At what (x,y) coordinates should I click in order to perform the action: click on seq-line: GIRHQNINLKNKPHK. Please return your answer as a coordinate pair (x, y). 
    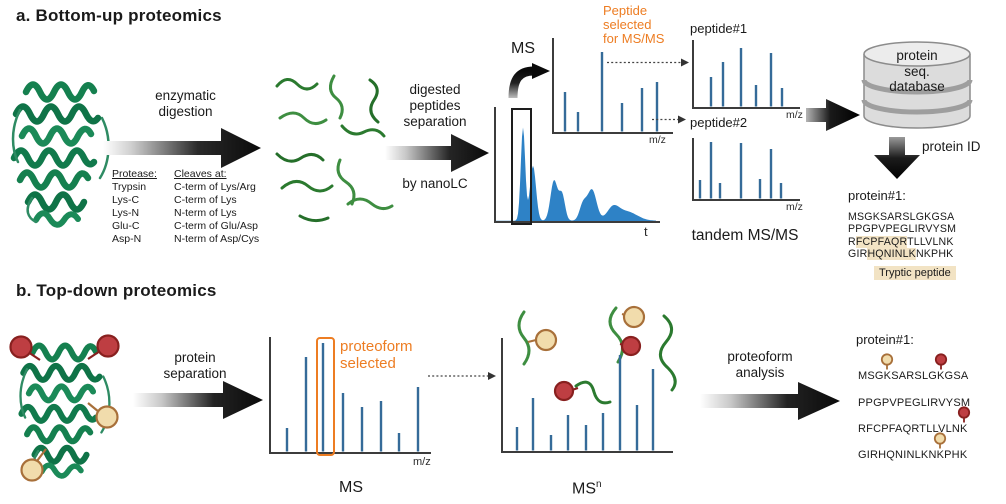
    Looking at the image, I should click on (901, 253).